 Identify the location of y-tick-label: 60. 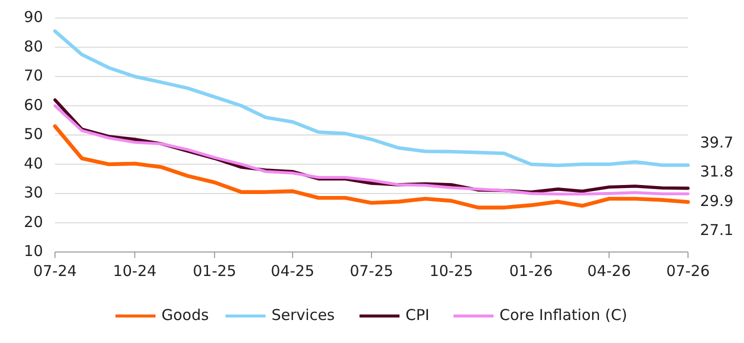
(33, 105).